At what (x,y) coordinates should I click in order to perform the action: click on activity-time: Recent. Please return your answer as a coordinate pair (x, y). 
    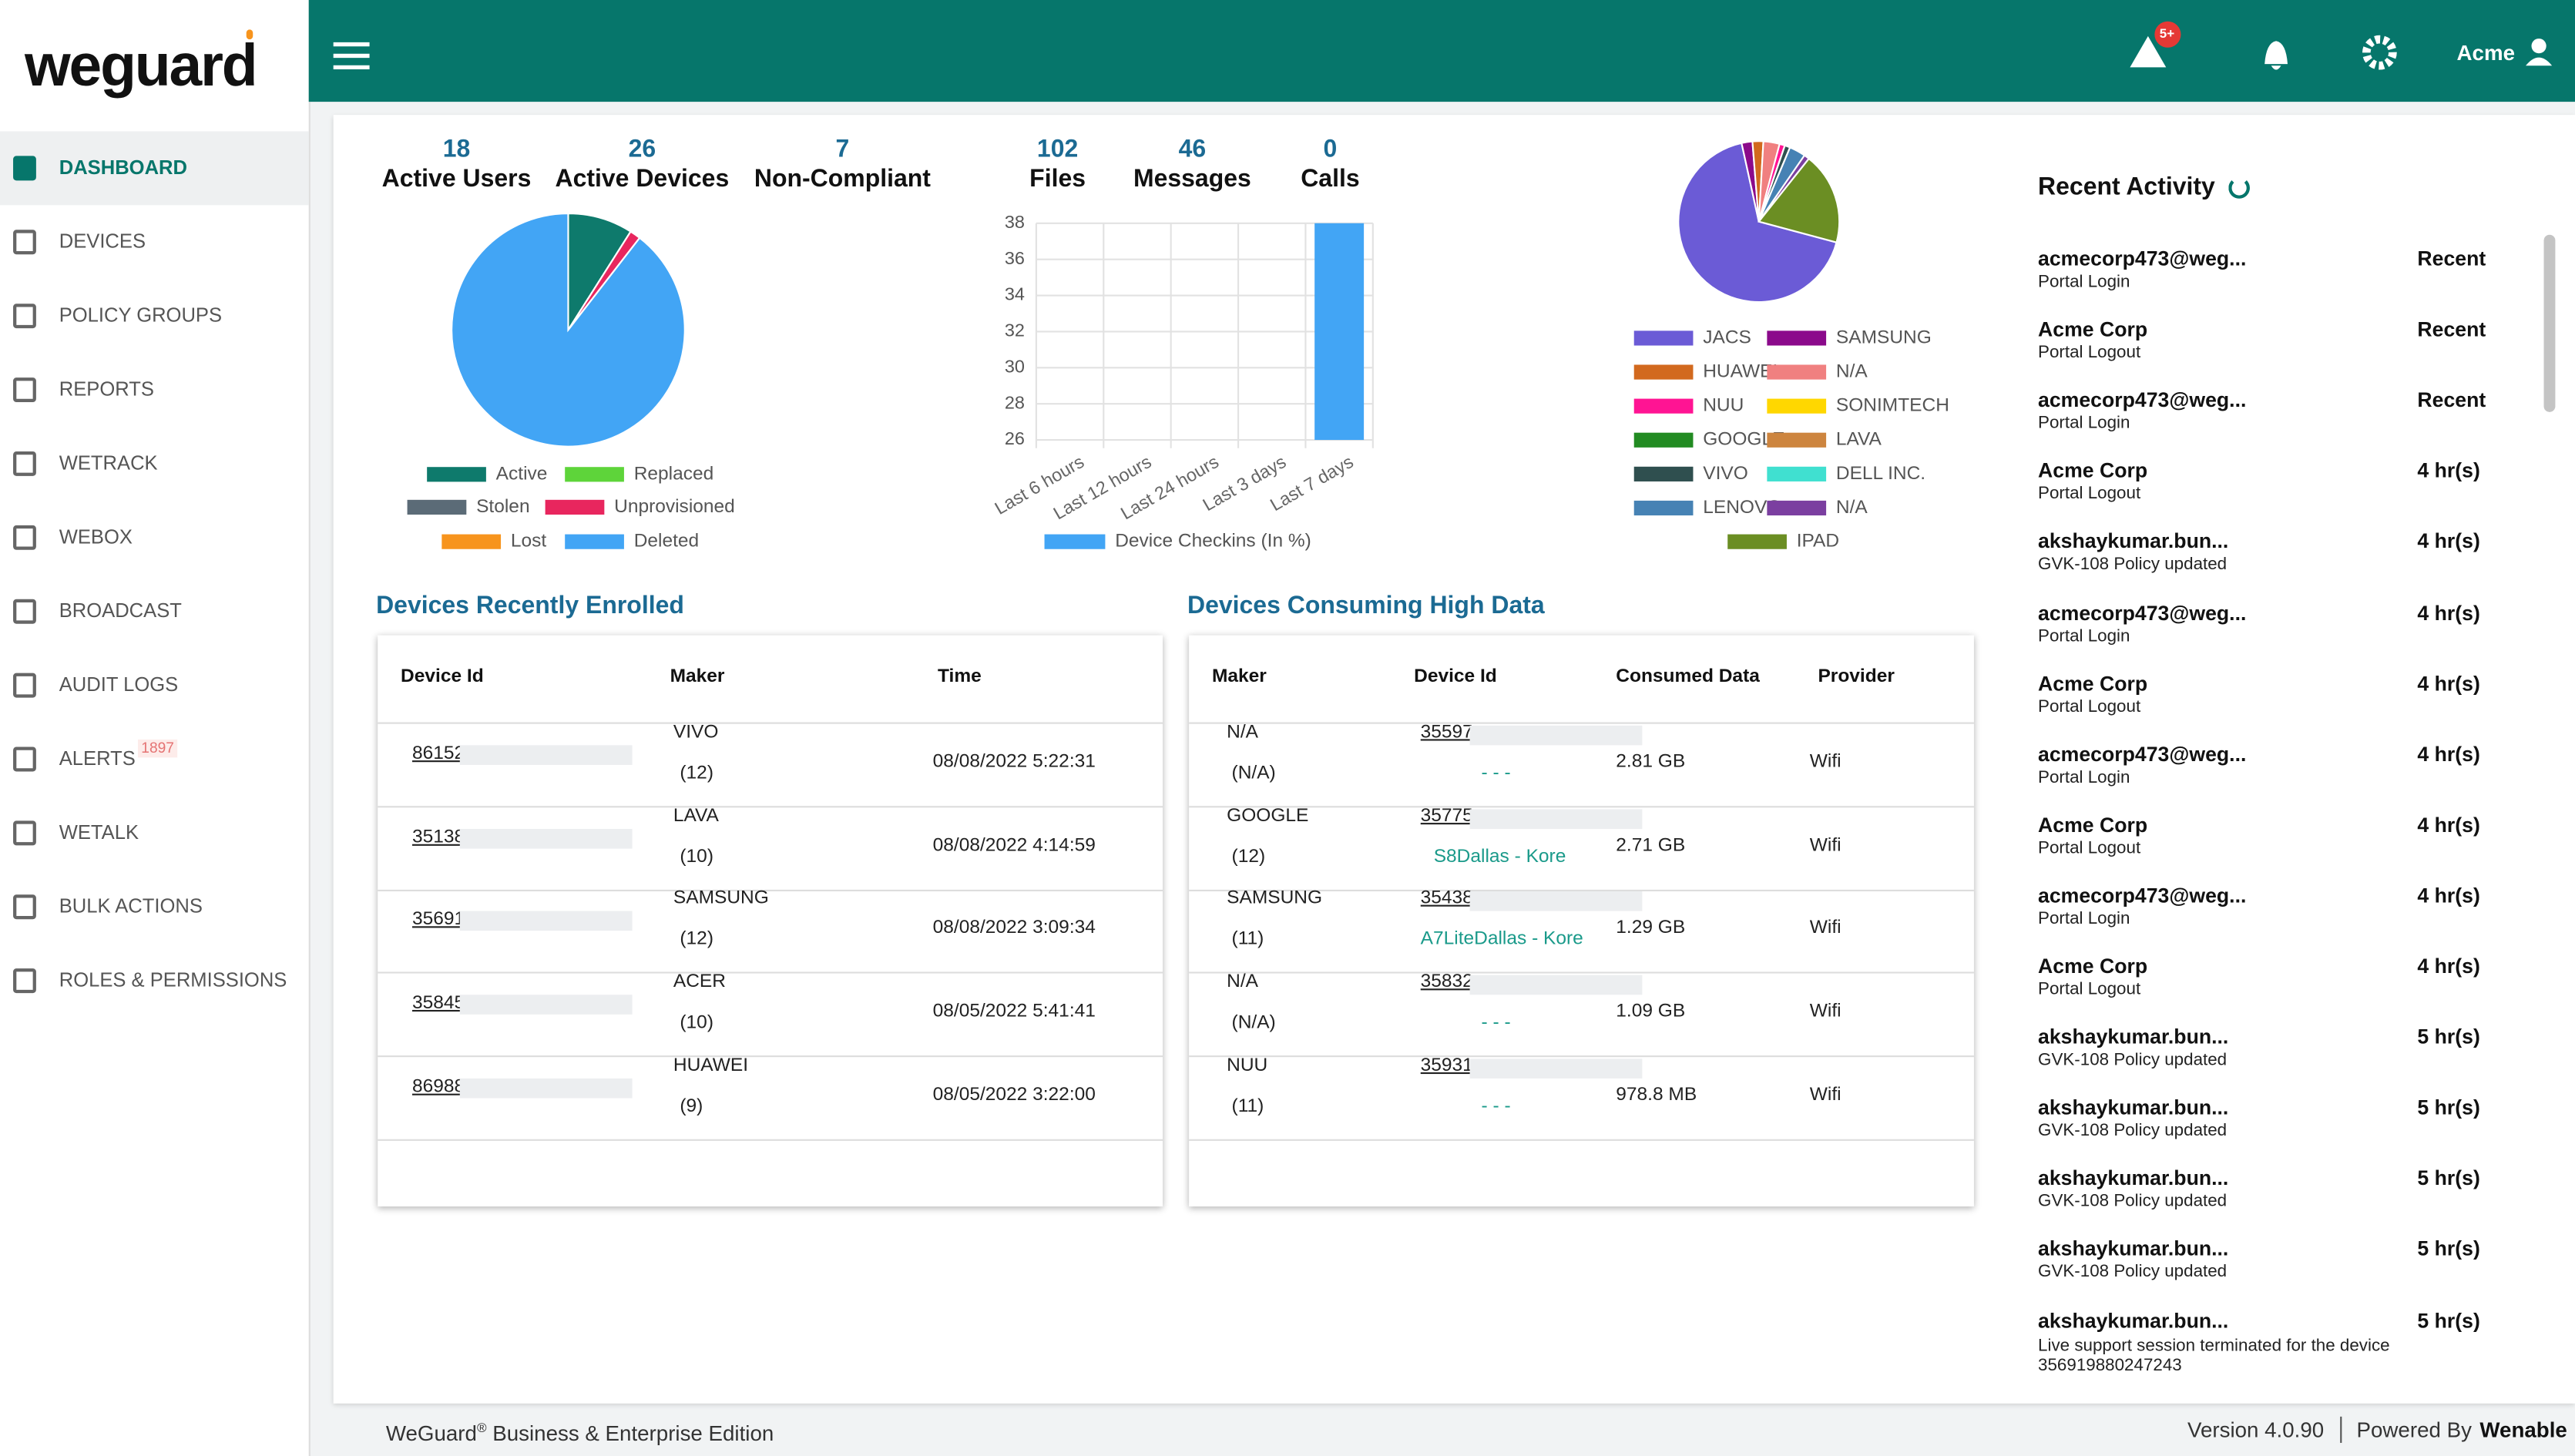
    Looking at the image, I should click on (2451, 329).